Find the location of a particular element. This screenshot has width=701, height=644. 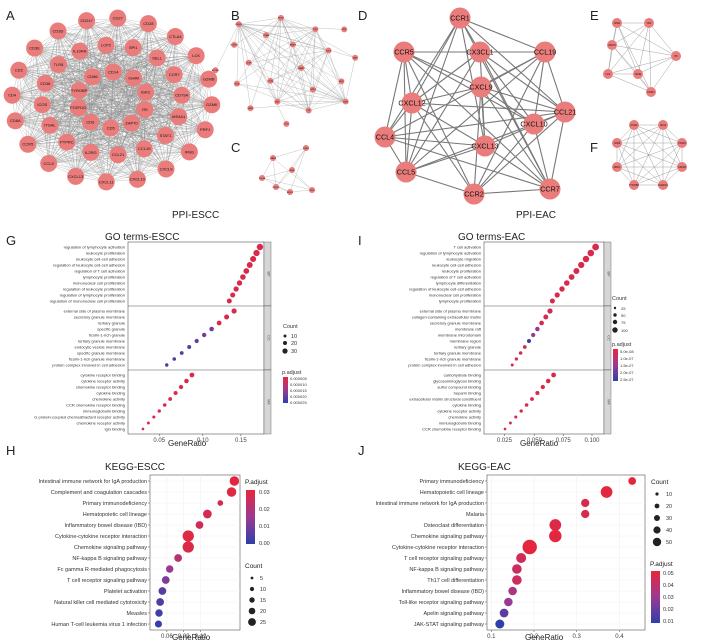

network-node-label: CCL19 is located at coordinates (144, 148).